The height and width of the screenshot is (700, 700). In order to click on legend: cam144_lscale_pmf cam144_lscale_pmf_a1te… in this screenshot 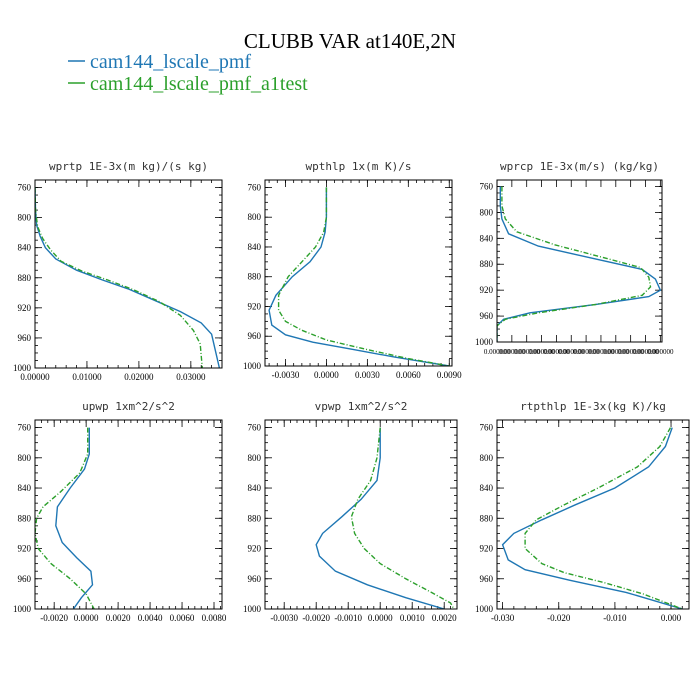, I will do `click(188, 73)`.